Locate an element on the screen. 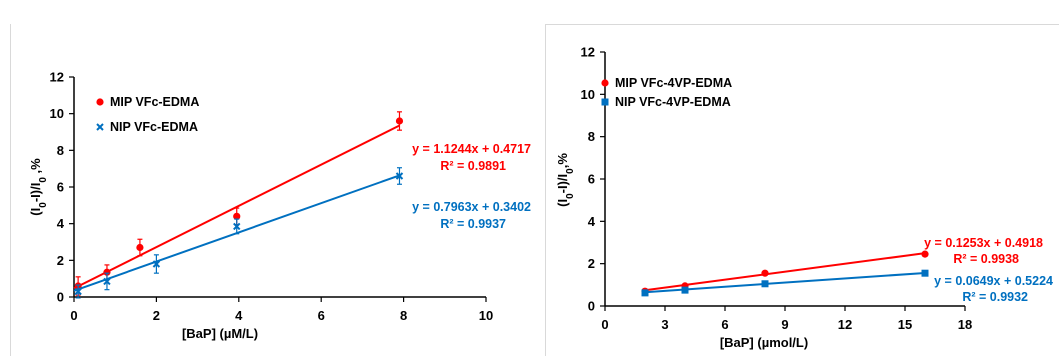 The height and width of the screenshot is (356, 1059). trendline-equation: y = 0.1253x + 0.4918 is located at coordinates (983, 243).